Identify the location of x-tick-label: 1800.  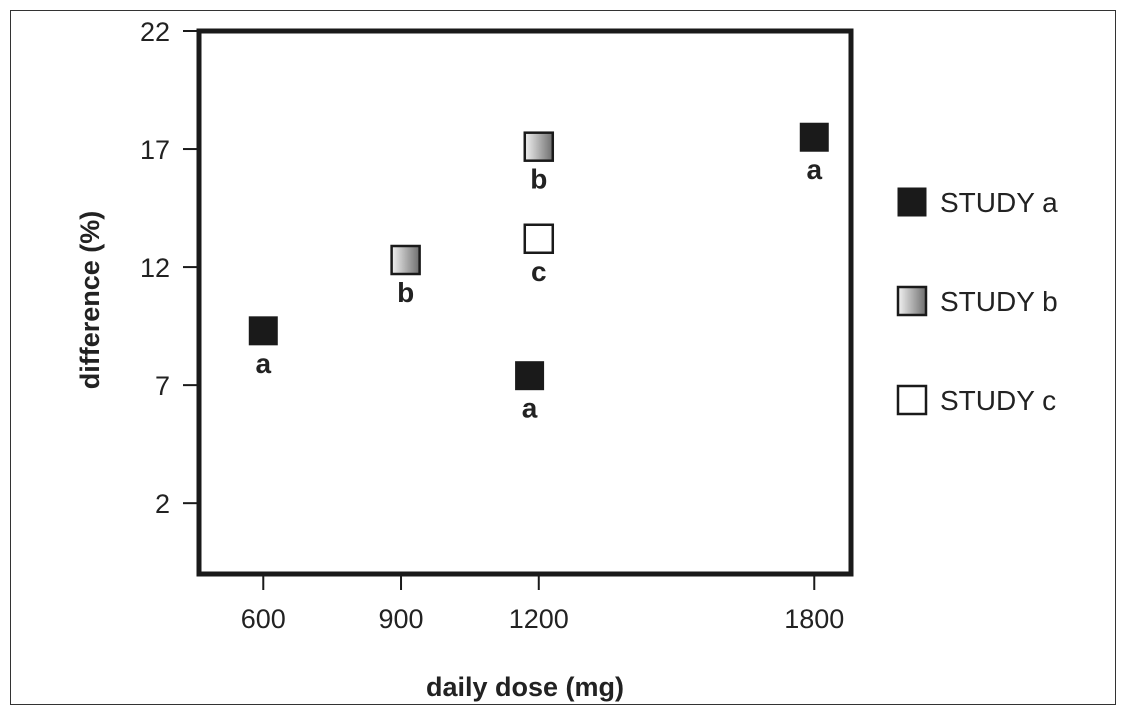
(814, 619).